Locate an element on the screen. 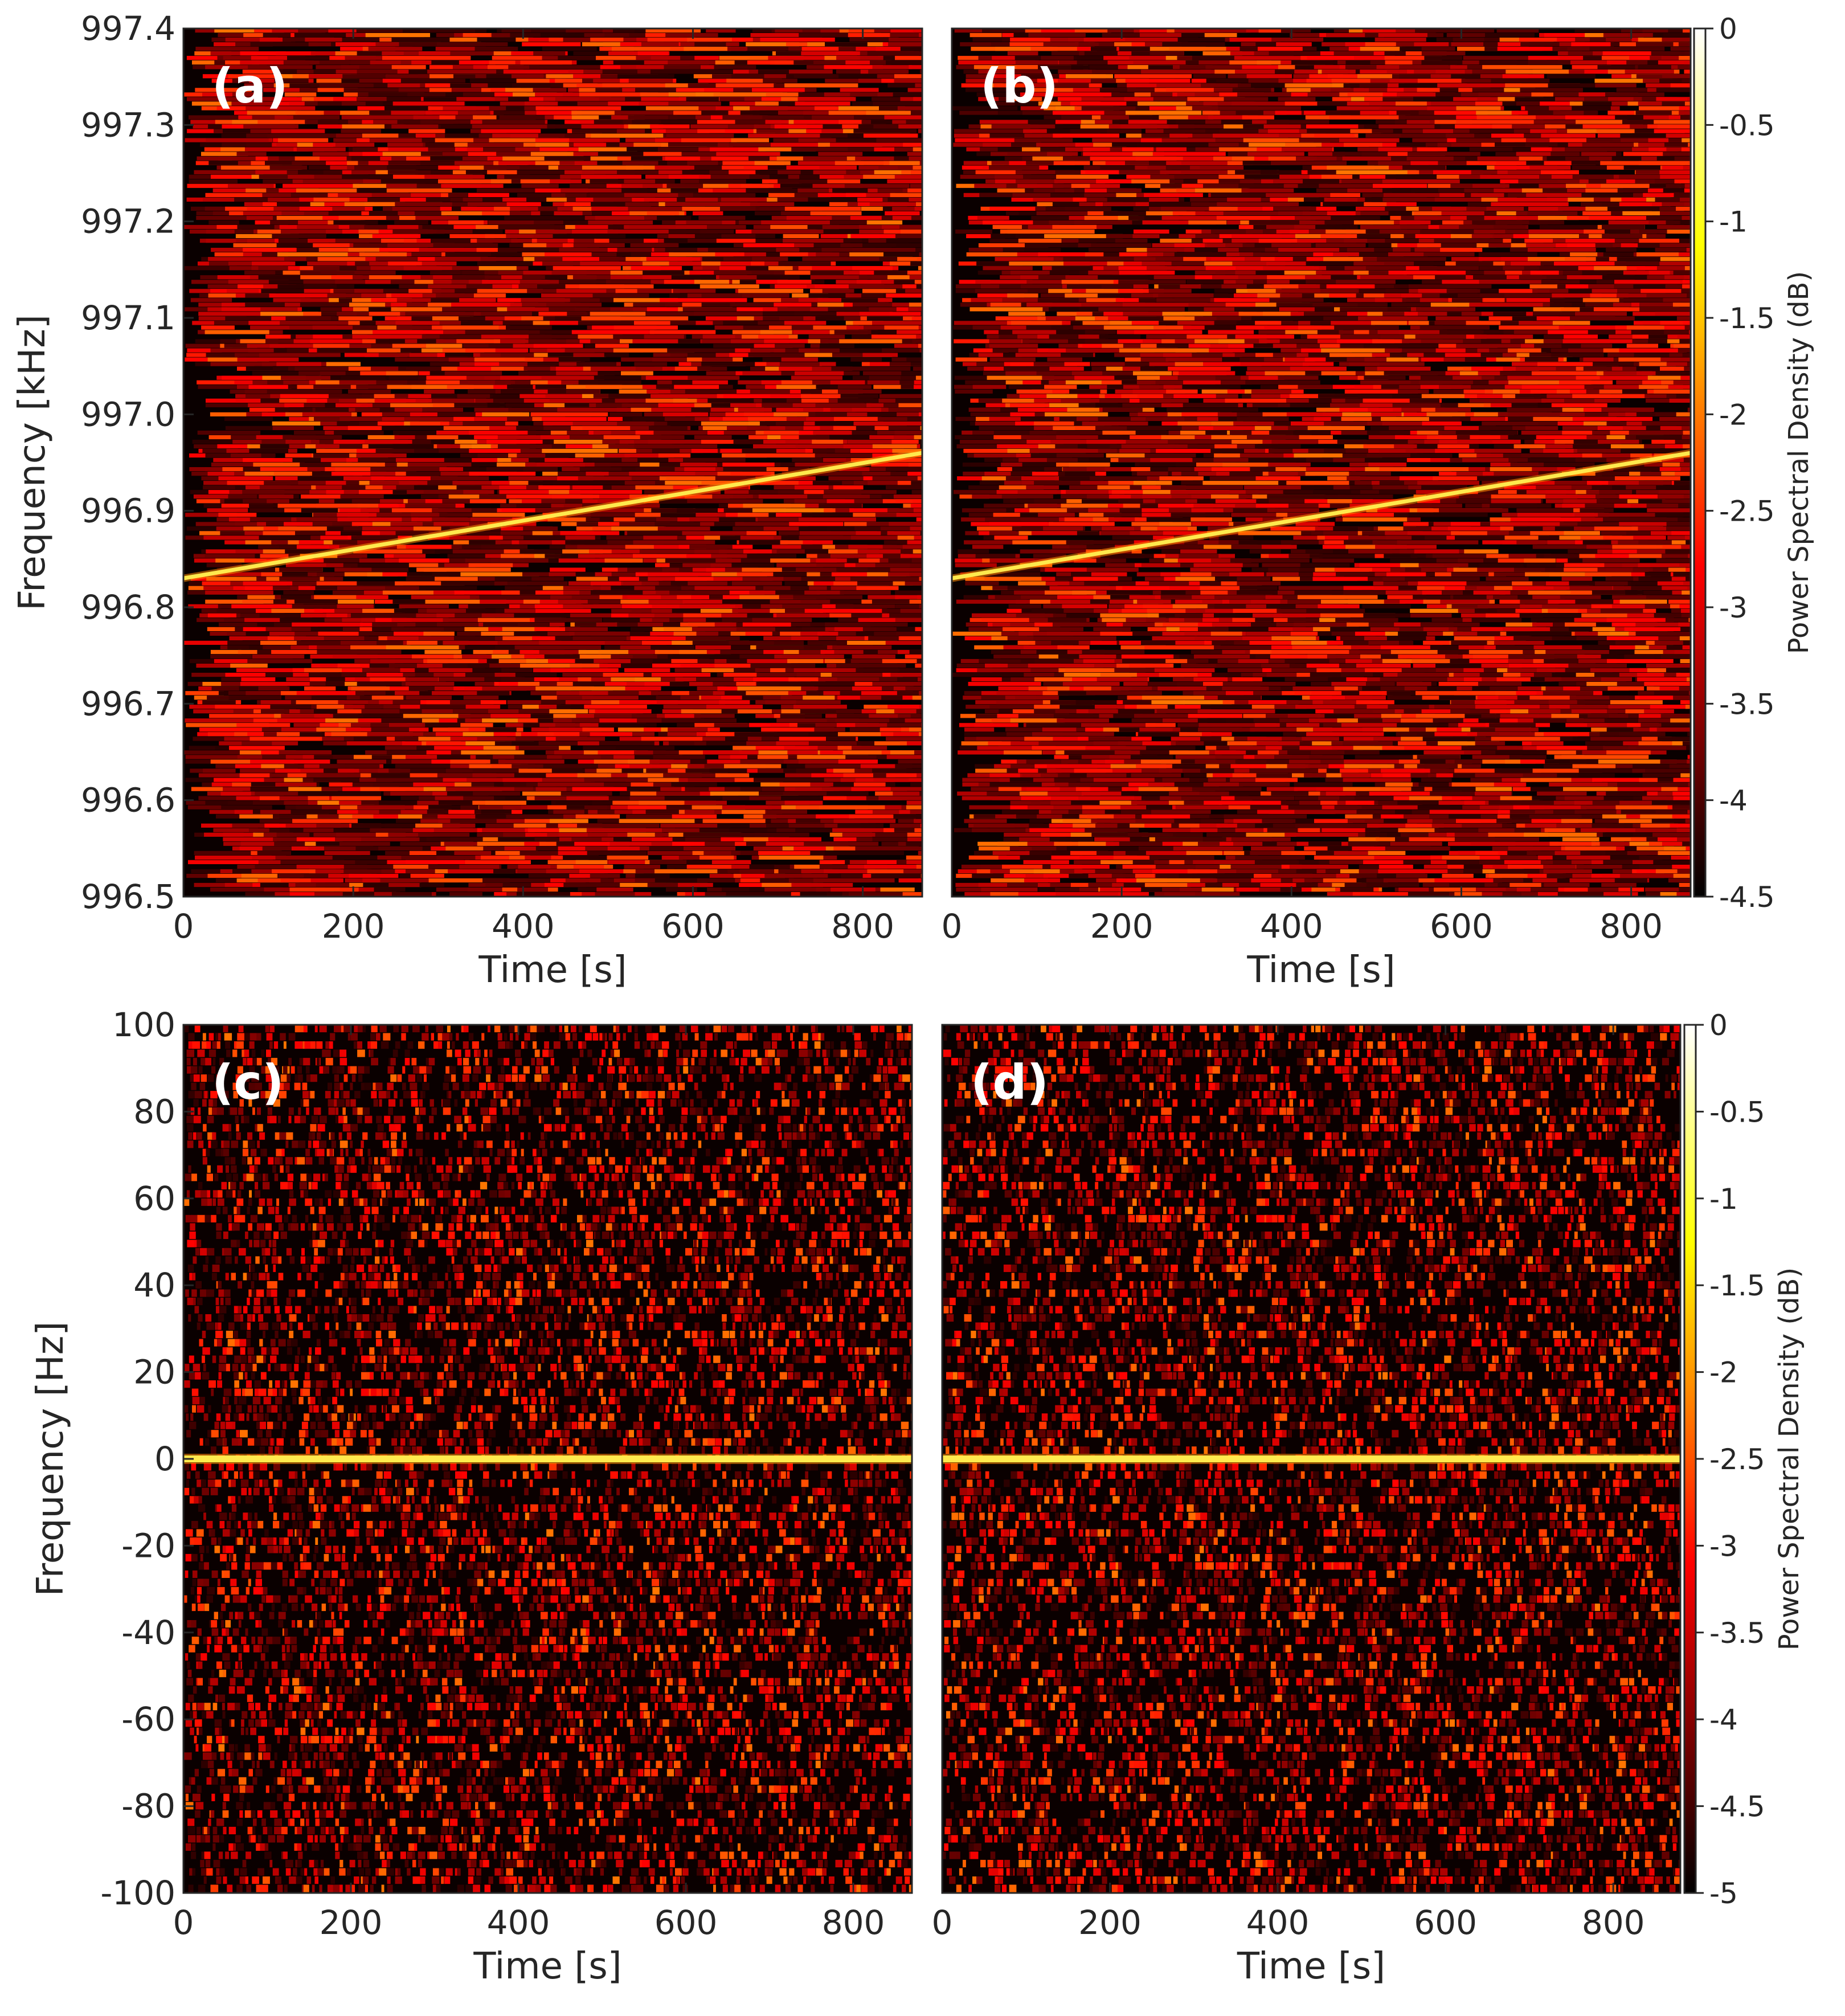 The height and width of the screenshot is (2016, 1845). panel-label: (a) is located at coordinates (250, 86).